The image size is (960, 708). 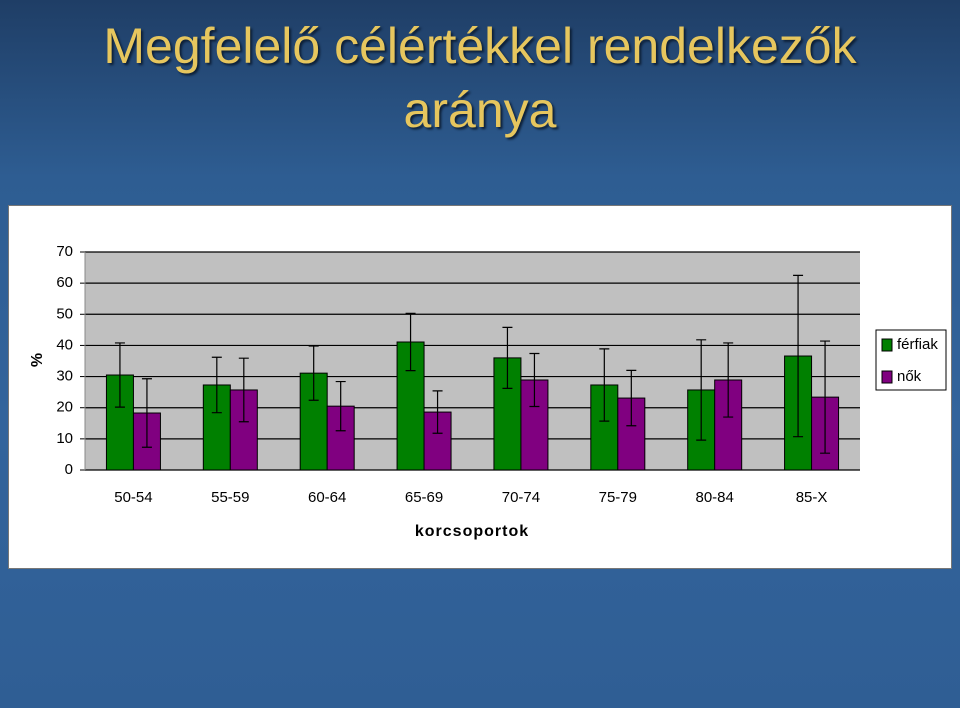 I want to click on y-tick-label: 30, so click(x=64, y=376).